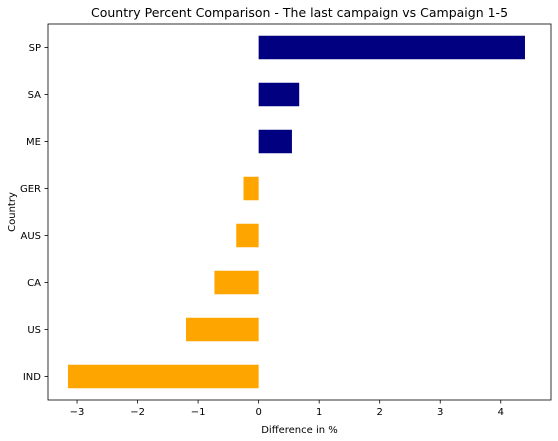 The width and height of the screenshot is (558, 441). Describe the element at coordinates (275, 141) in the screenshot. I see `bar-me` at that location.